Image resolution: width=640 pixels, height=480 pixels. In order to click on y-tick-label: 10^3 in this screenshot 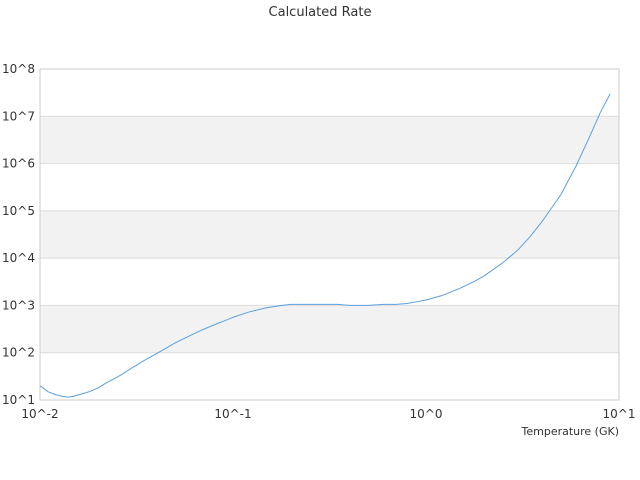, I will do `click(18, 305)`.